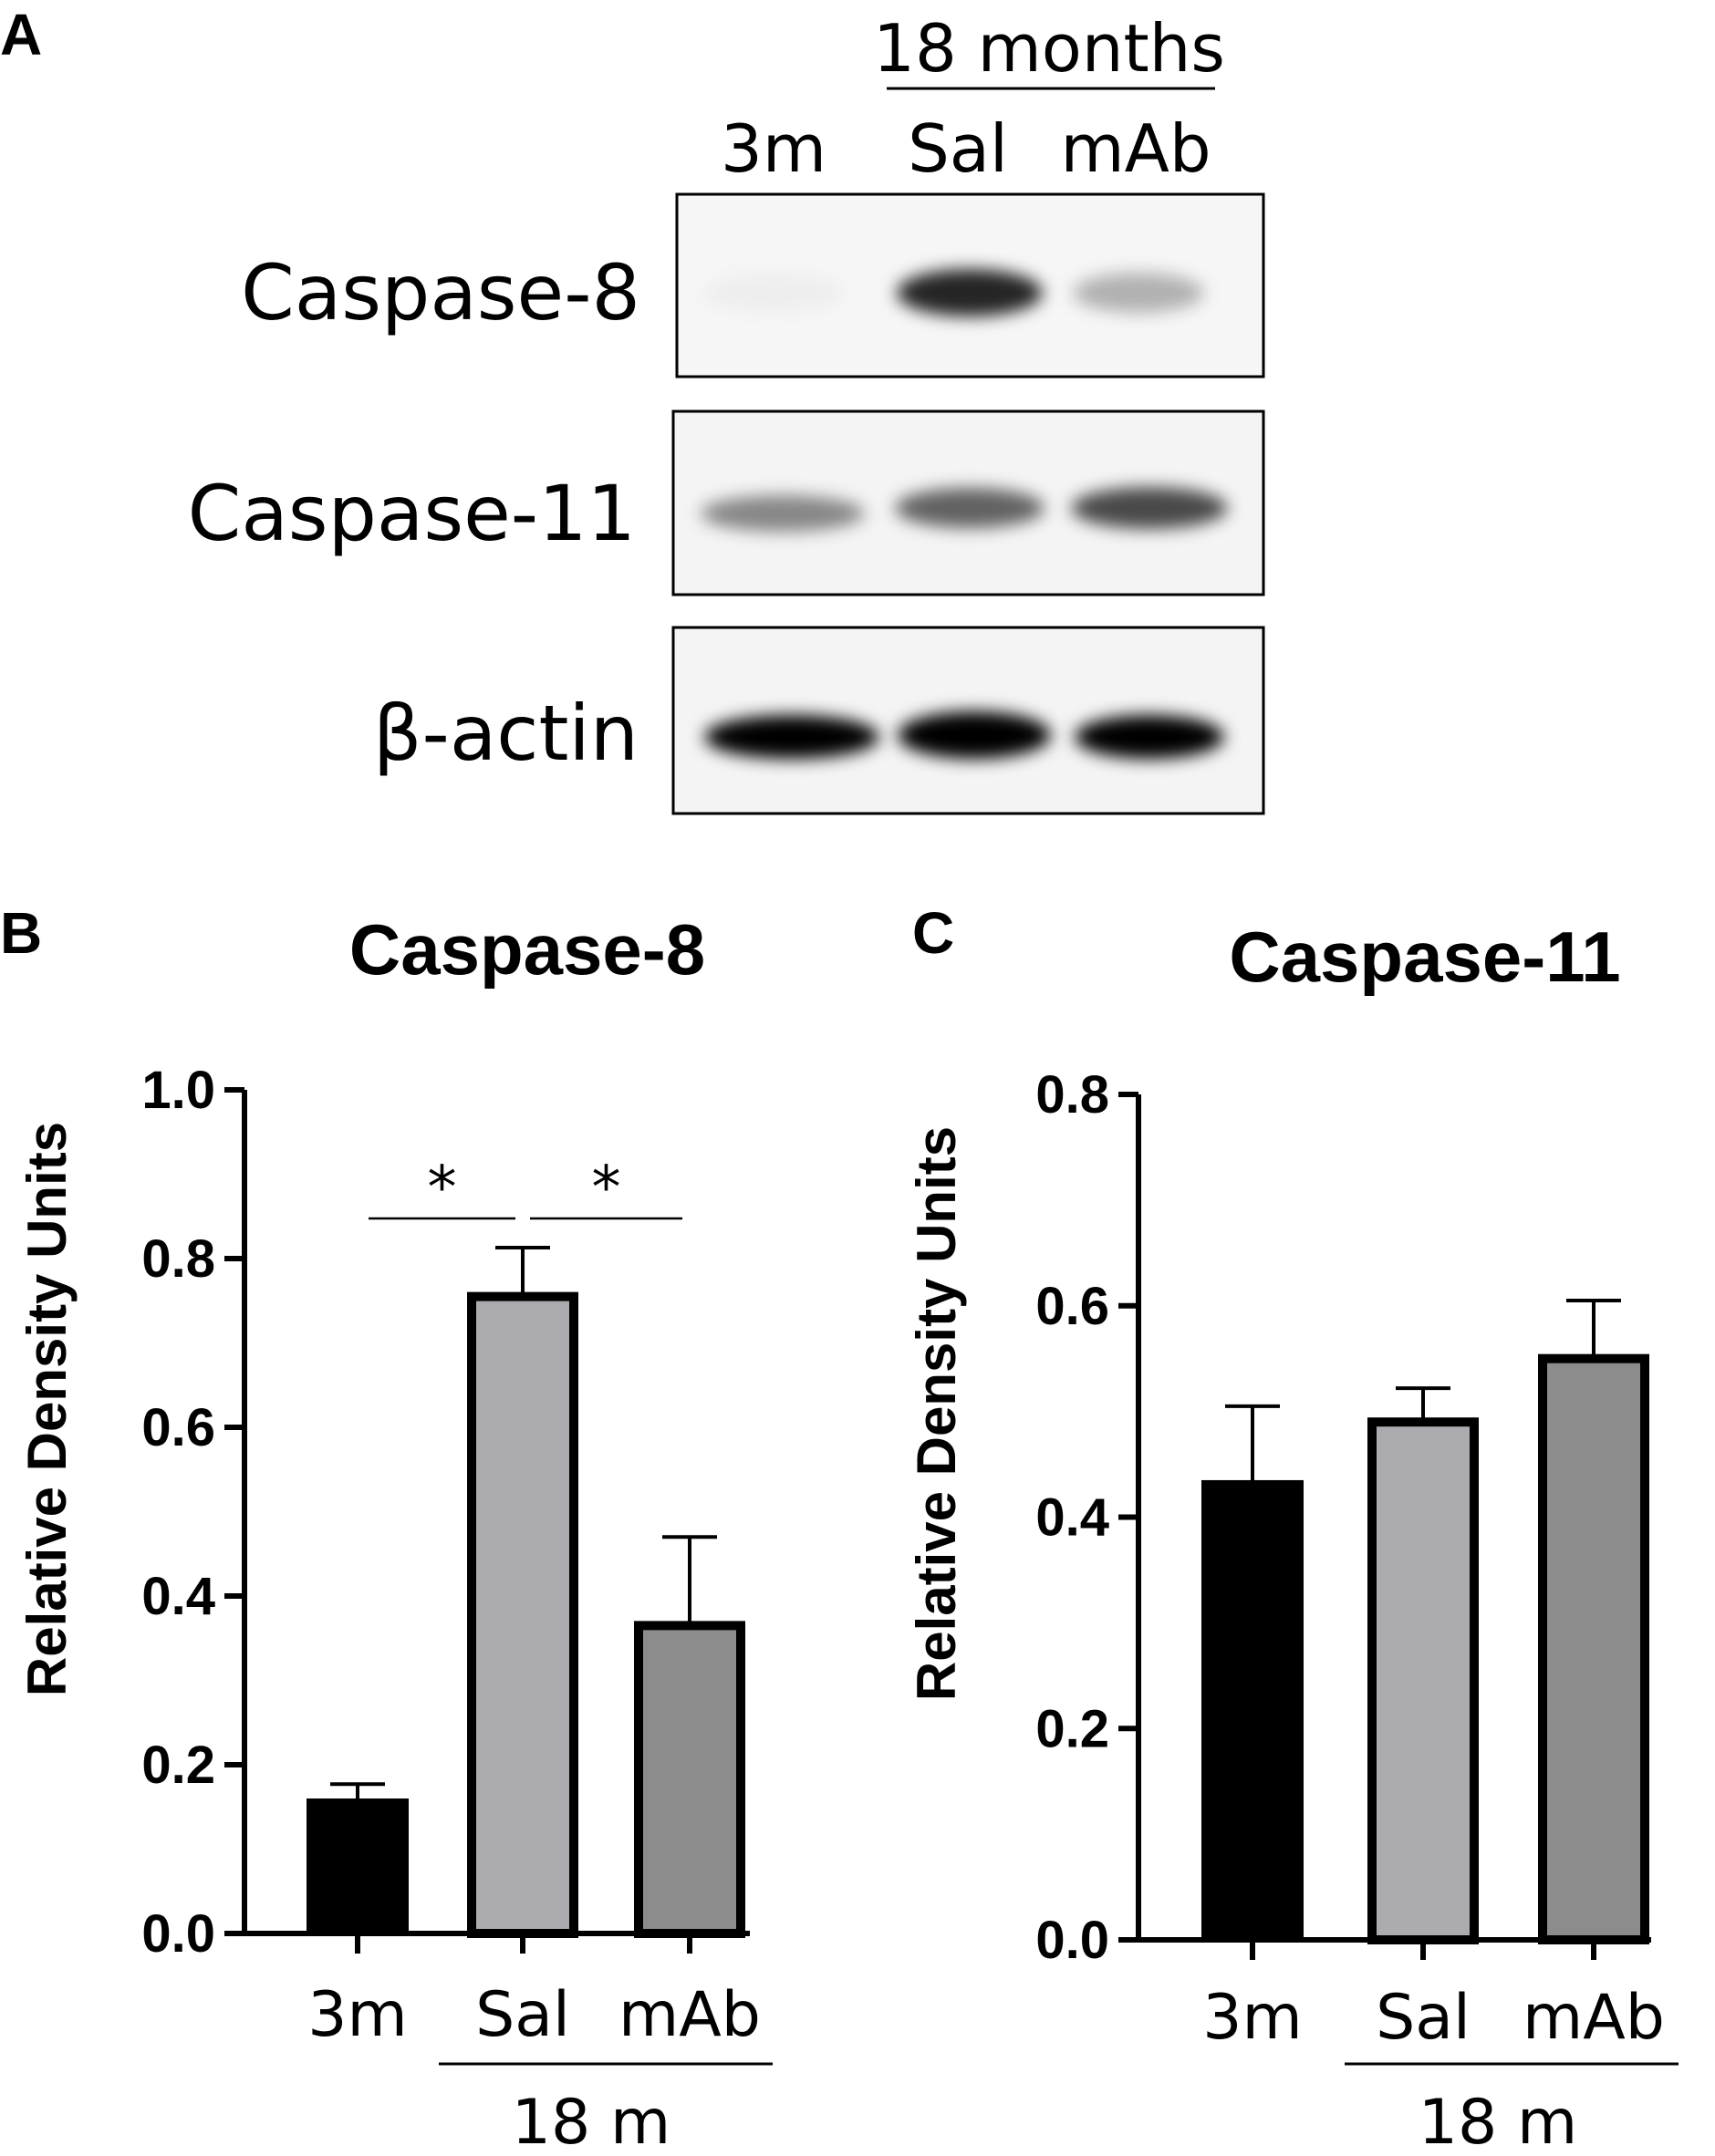  I want to click on lane-header: 18 months 3m Sal mAb, so click(973, 98).